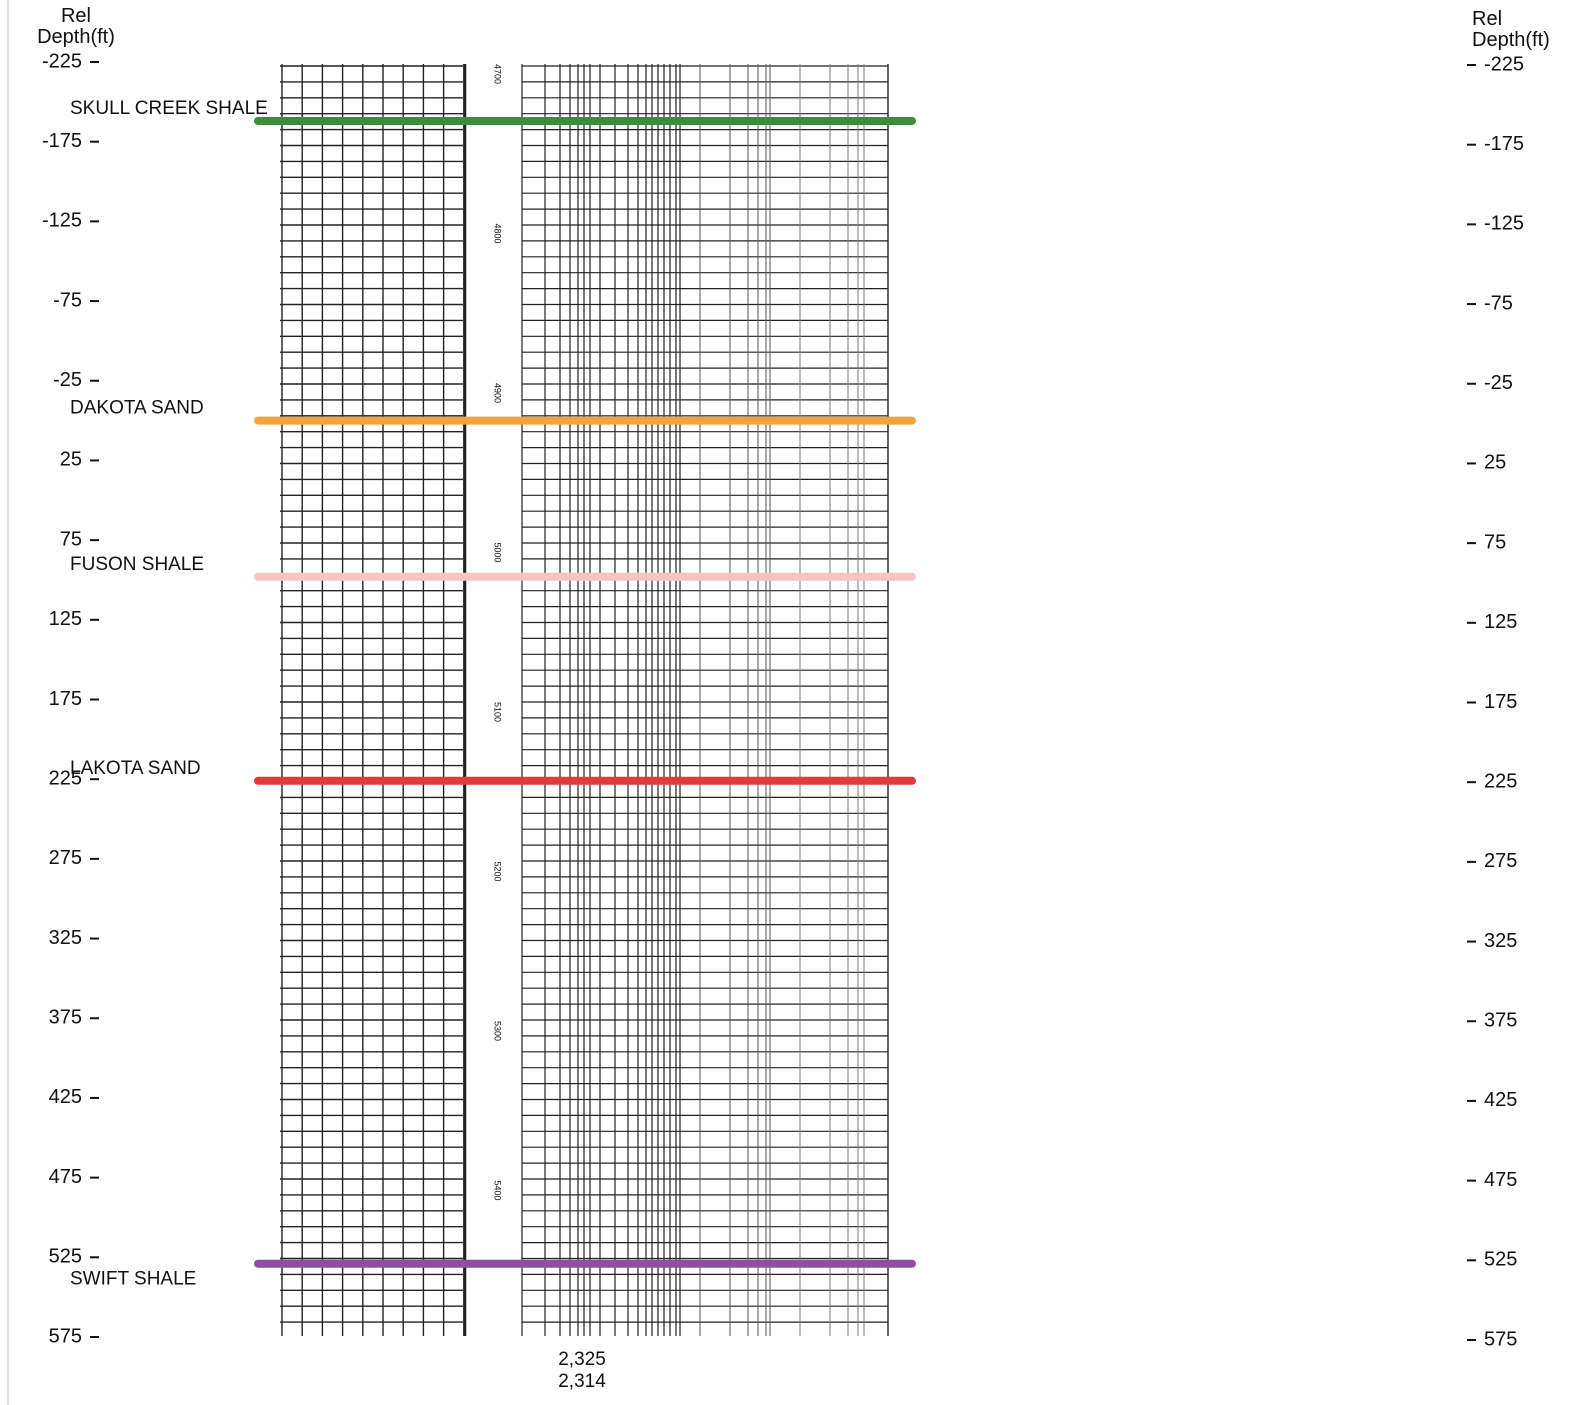 Image resolution: width=1580 pixels, height=1405 pixels. Describe the element at coordinates (498, 233) in the screenshot. I see `log-depth-label: 4800` at that location.